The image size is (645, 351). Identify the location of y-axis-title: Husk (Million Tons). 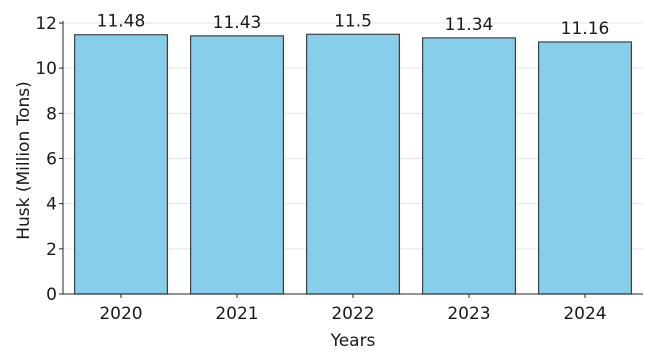
(24, 160).